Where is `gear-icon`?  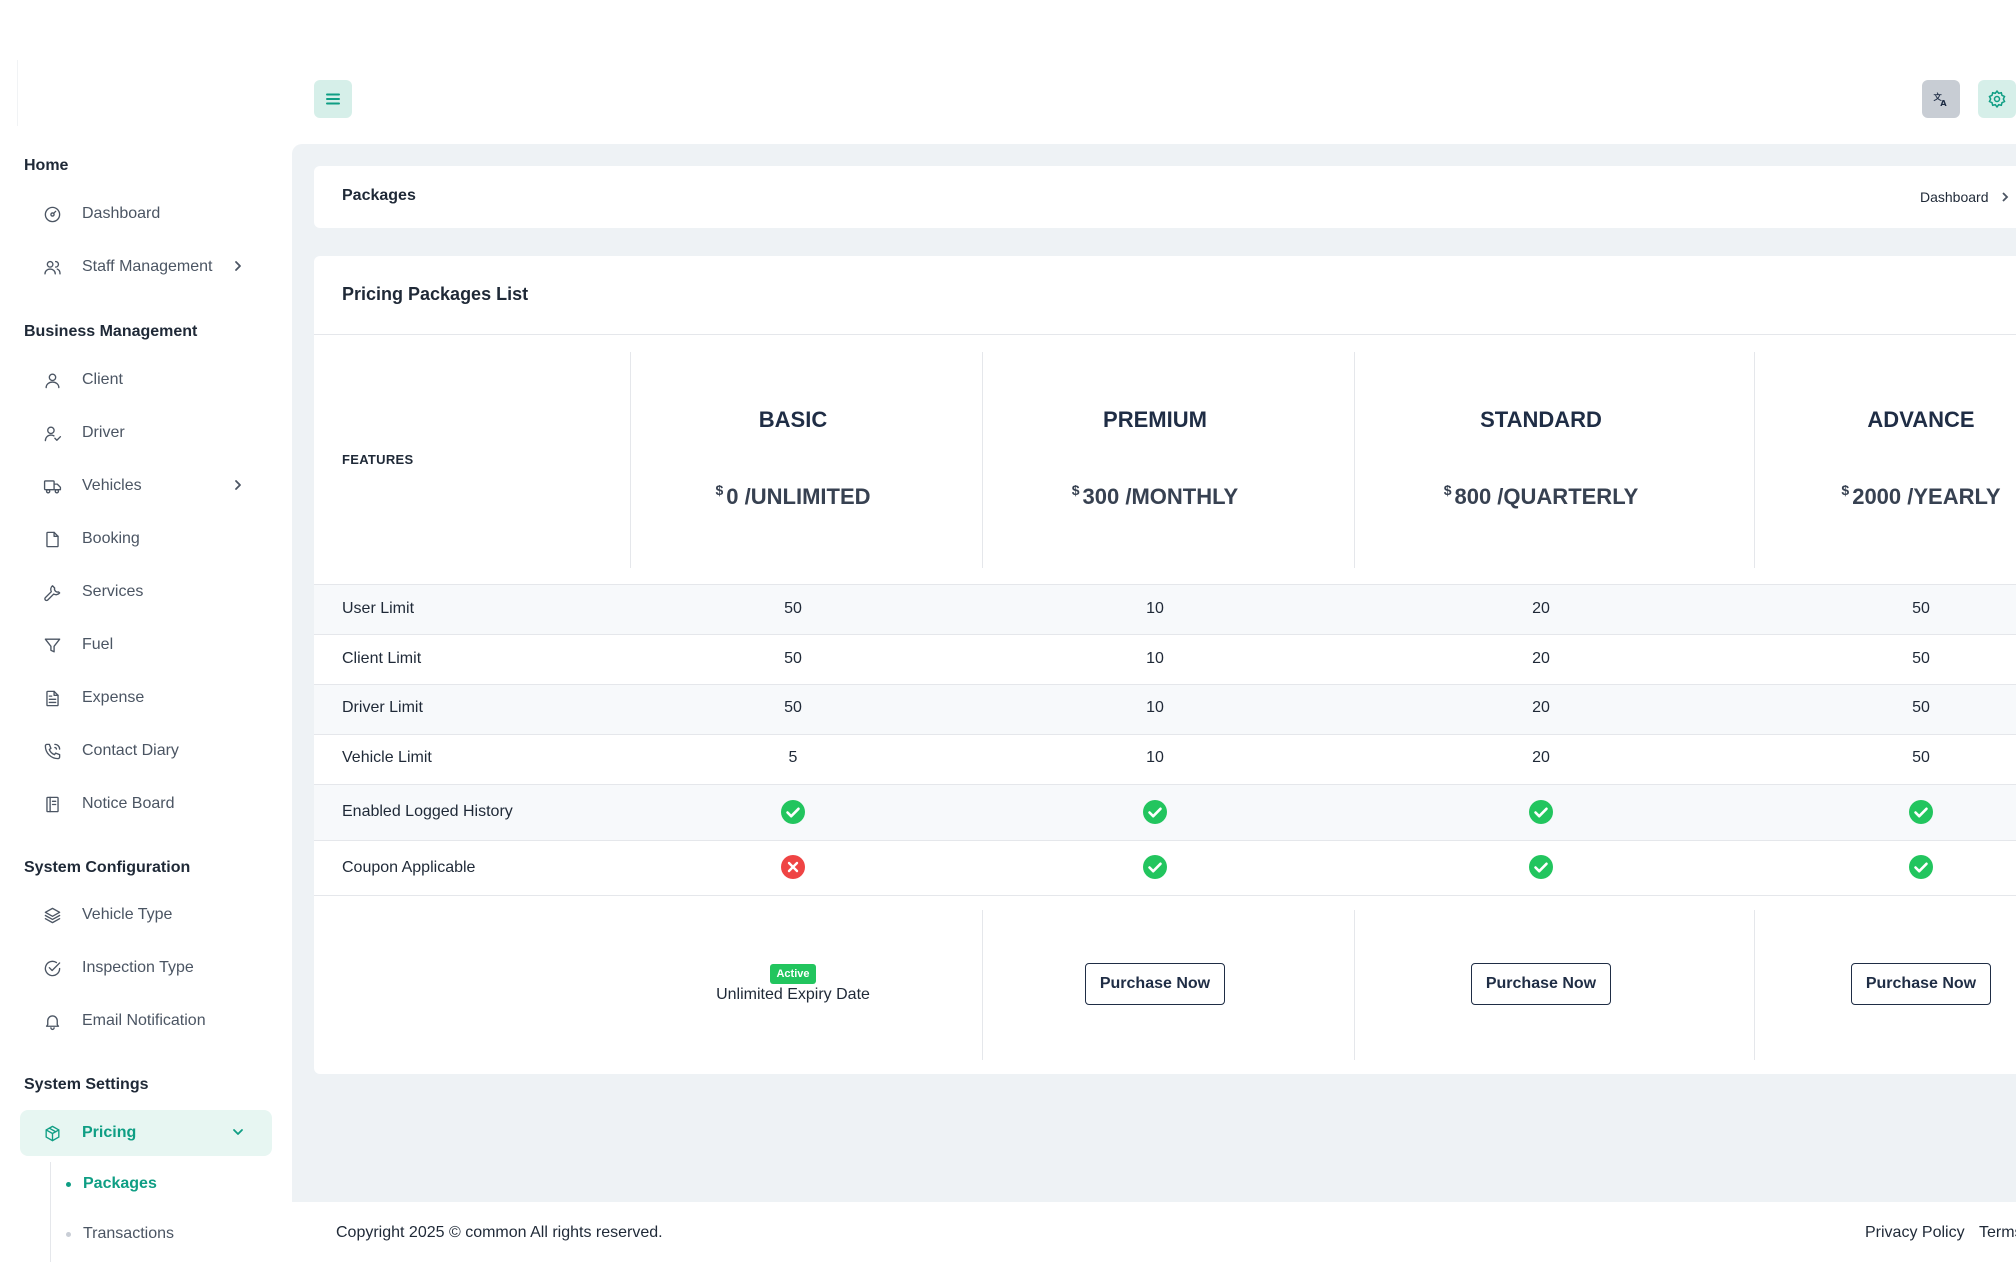 gear-icon is located at coordinates (1997, 99).